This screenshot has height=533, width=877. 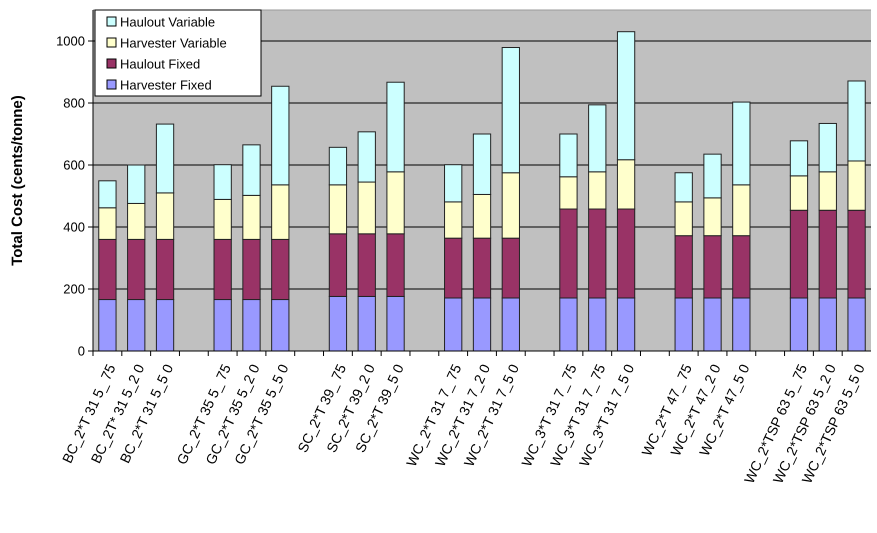 I want to click on y-tick-label: 400, so click(x=74, y=227).